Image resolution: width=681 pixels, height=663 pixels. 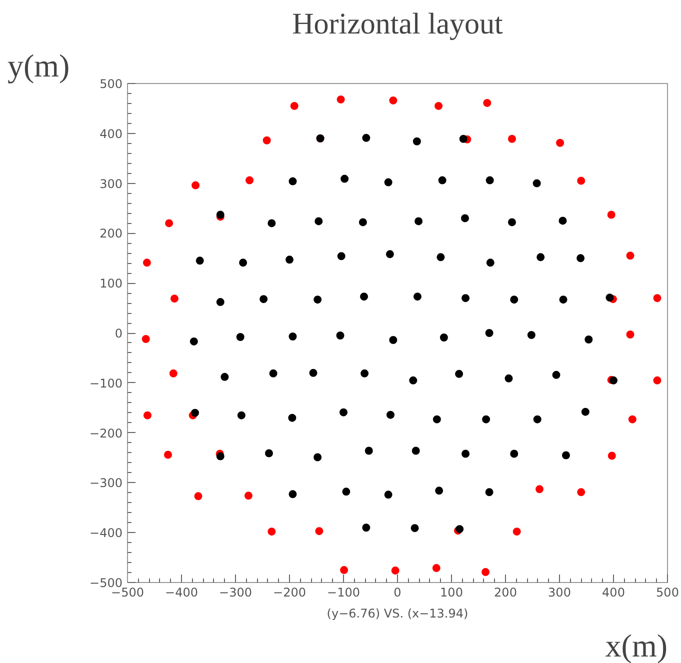 I want to click on x-tick-label: 400, so click(x=613, y=593).